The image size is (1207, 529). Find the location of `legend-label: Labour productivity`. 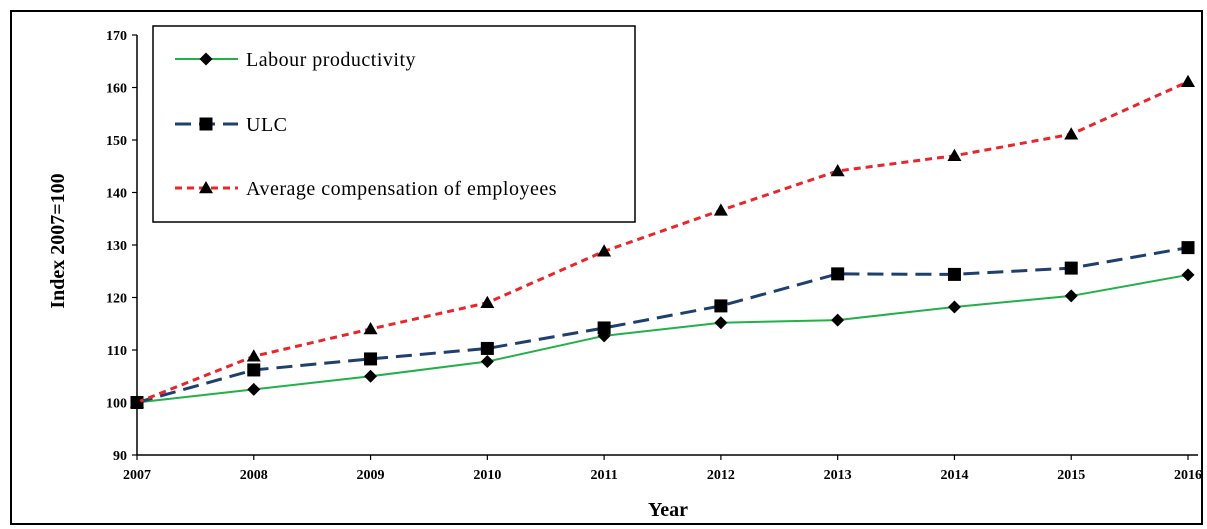

legend-label: Labour productivity is located at coordinates (331, 60).